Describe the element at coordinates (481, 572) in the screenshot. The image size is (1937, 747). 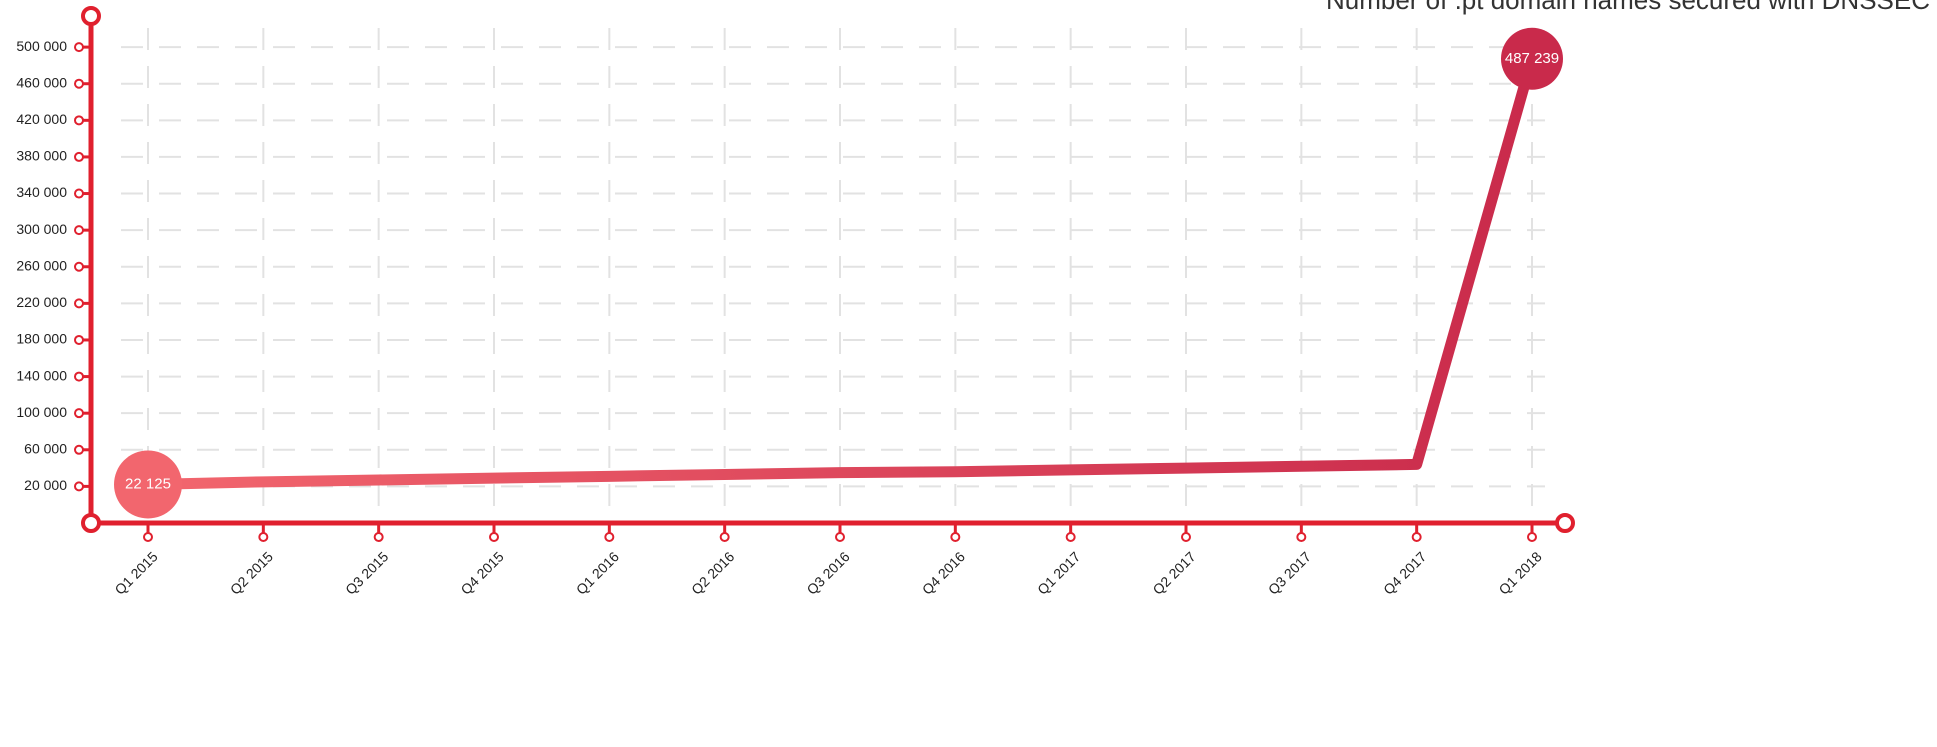
I see `x-tick-label: Q4 2015` at that location.